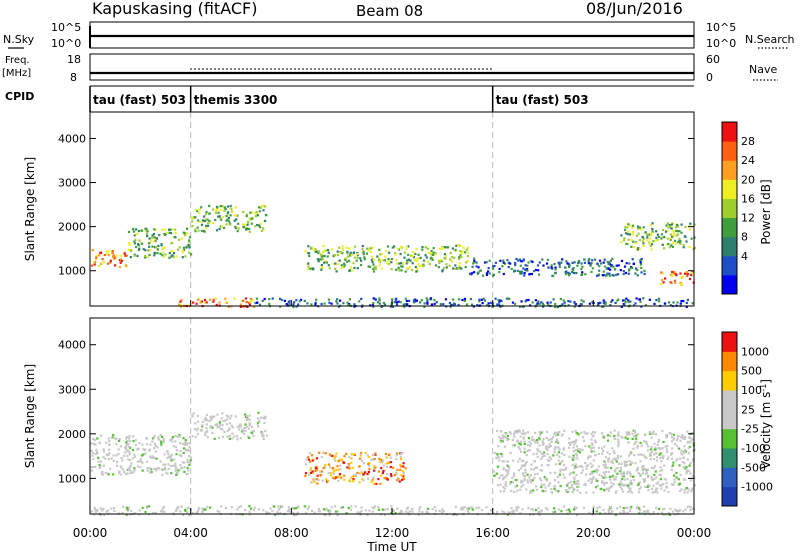 The image size is (800, 554). I want to click on station-title: Kapuskasing (fitACF), so click(174, 9).